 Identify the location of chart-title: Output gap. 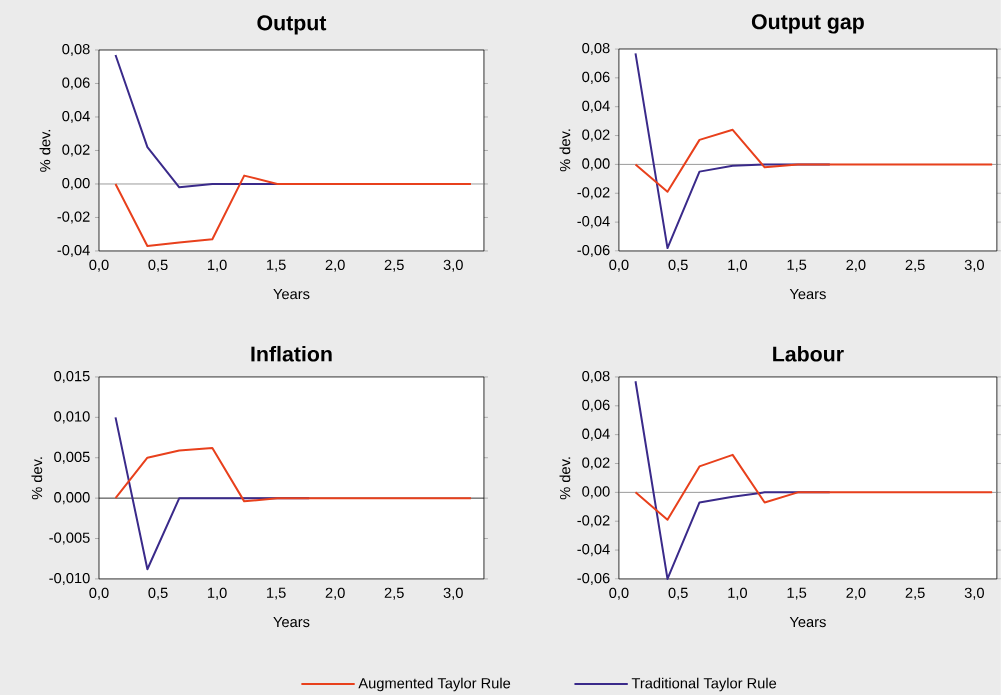
(807, 24).